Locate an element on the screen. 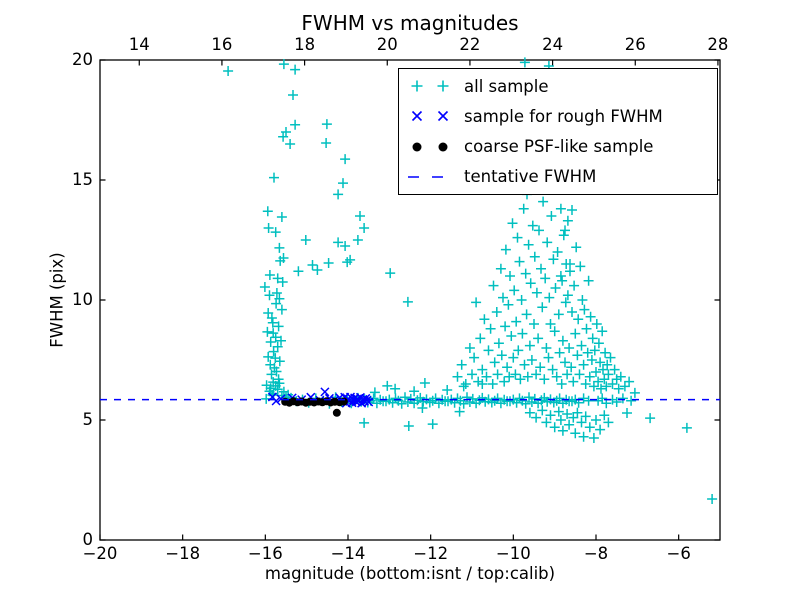 The width and height of the screenshot is (800, 600). legend-item: coarse PSF-like sample is located at coordinates (561, 146).